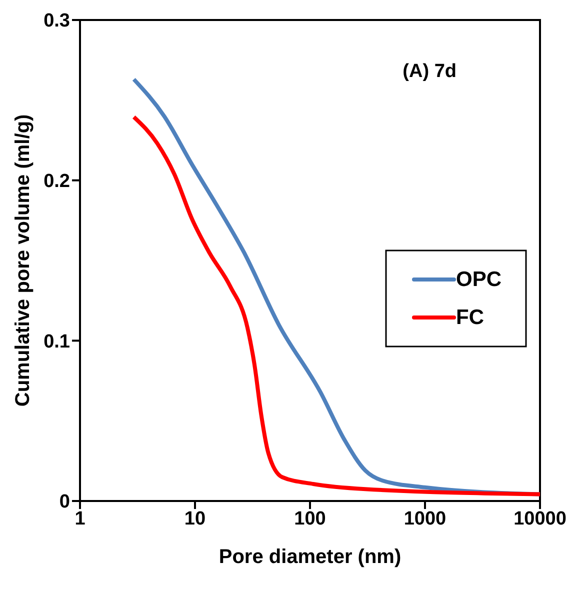 The image size is (578, 591). What do you see at coordinates (429, 71) in the screenshot?
I see `annotation: (A) 7d` at bounding box center [429, 71].